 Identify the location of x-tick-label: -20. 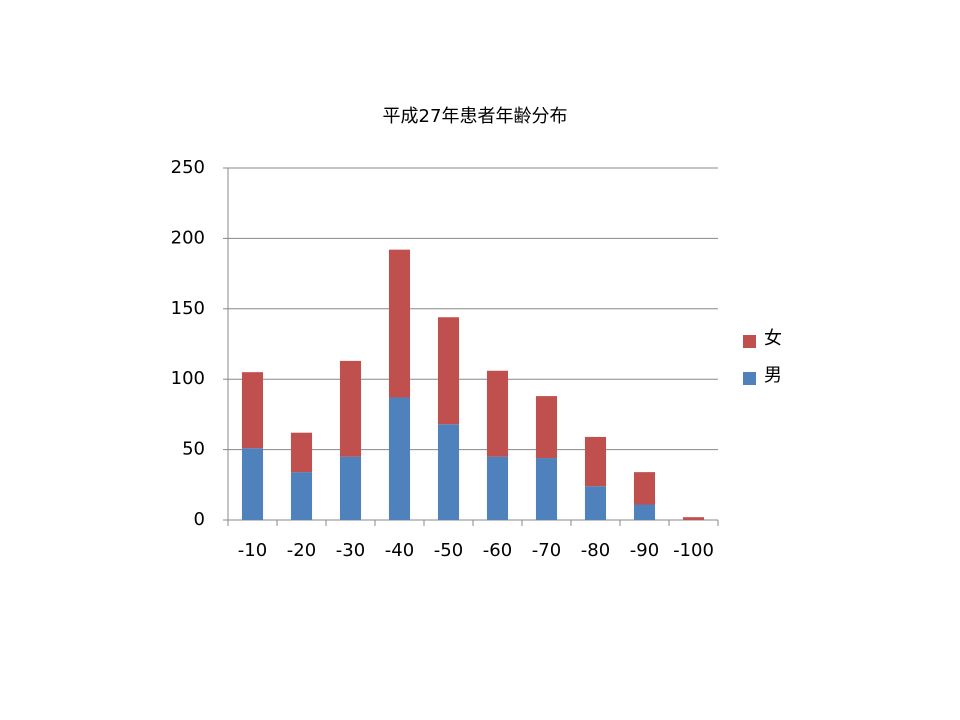
(301, 550).